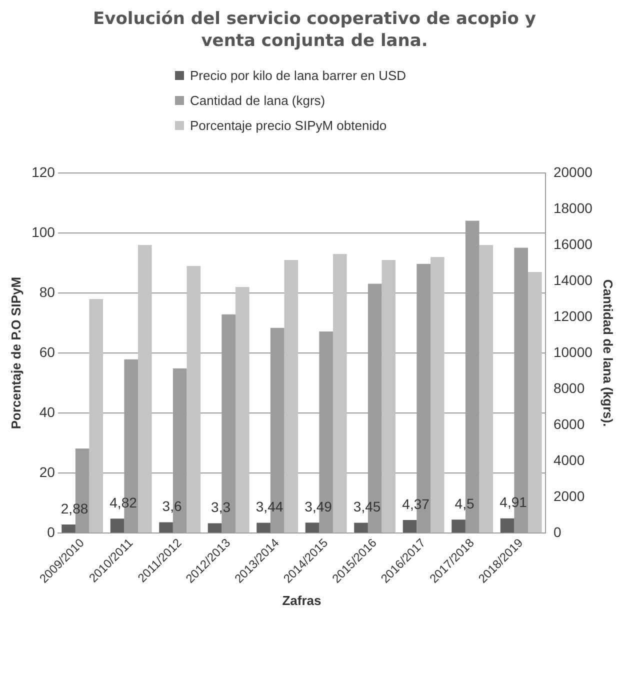 This screenshot has height=698, width=629. Describe the element at coordinates (569, 496) in the screenshot. I see `y2-tick-label: 2000` at that location.